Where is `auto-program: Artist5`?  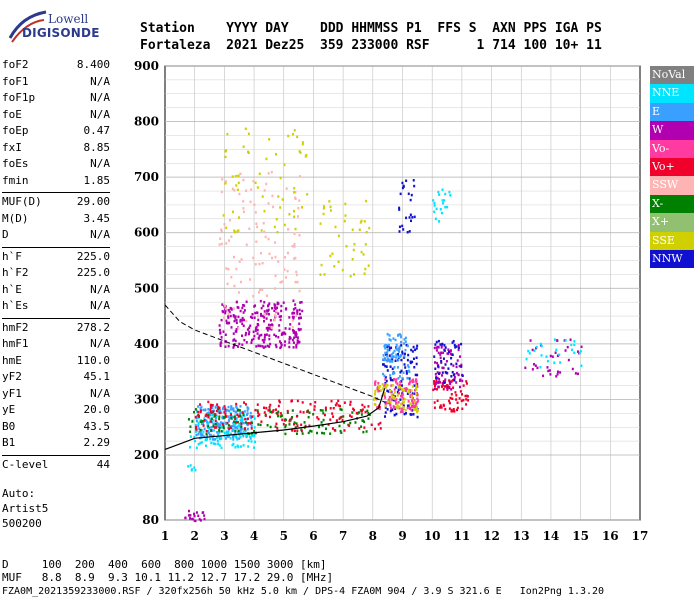 auto-program: Artist5 is located at coordinates (25, 508).